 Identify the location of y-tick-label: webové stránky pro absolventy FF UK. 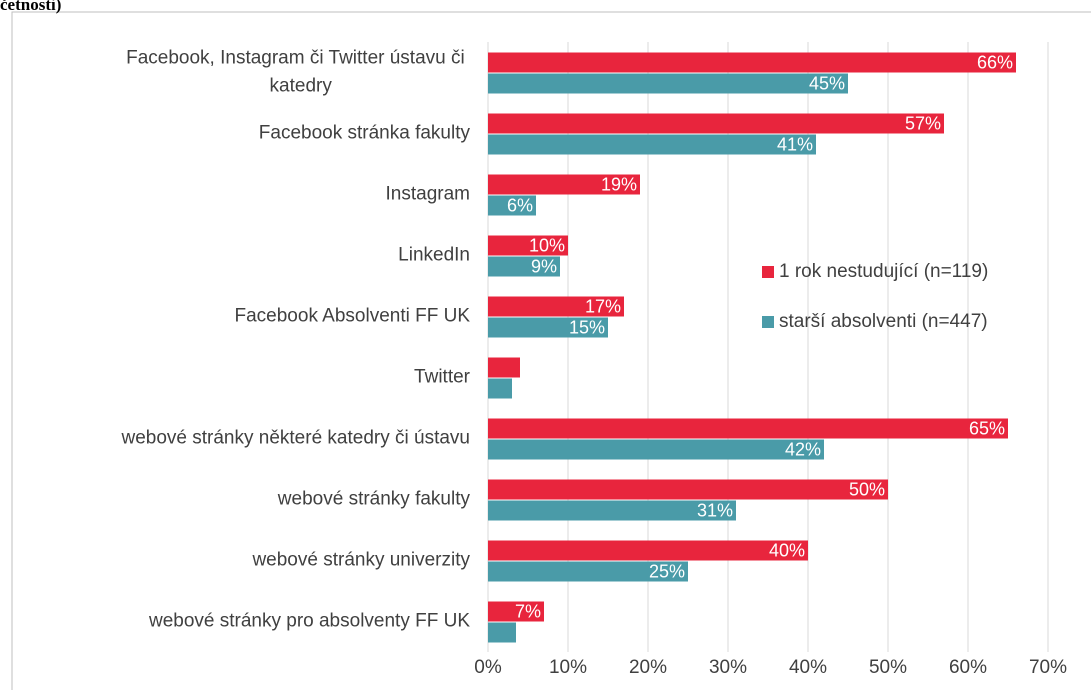
(309, 621).